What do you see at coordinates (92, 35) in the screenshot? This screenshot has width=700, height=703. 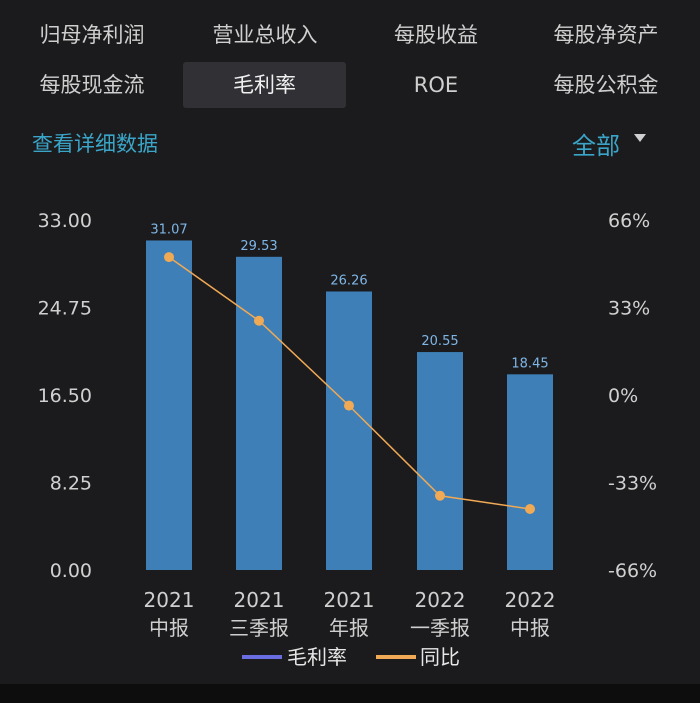 I see `tab-net-profit: 归母净利润` at bounding box center [92, 35].